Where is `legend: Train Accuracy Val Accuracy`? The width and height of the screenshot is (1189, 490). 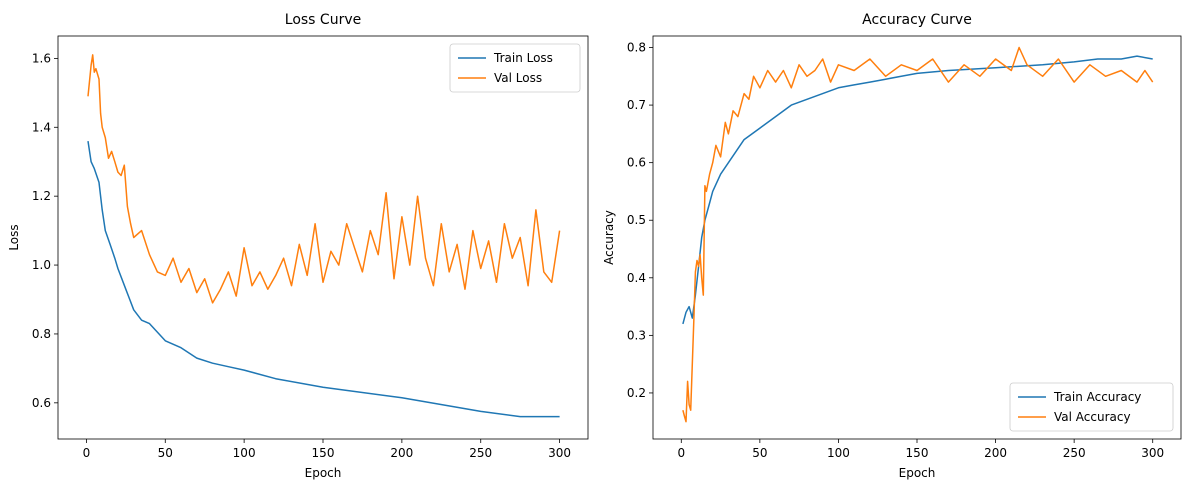
legend: Train Accuracy Val Accuracy is located at coordinates (1091, 407).